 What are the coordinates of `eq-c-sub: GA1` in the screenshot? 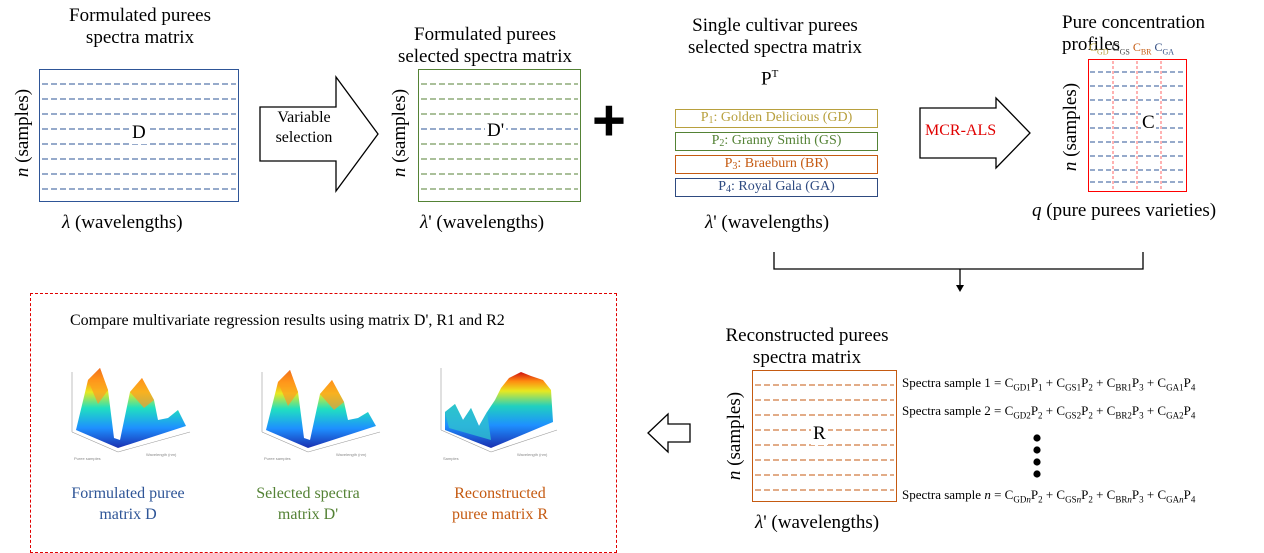 It's located at (1175, 387).